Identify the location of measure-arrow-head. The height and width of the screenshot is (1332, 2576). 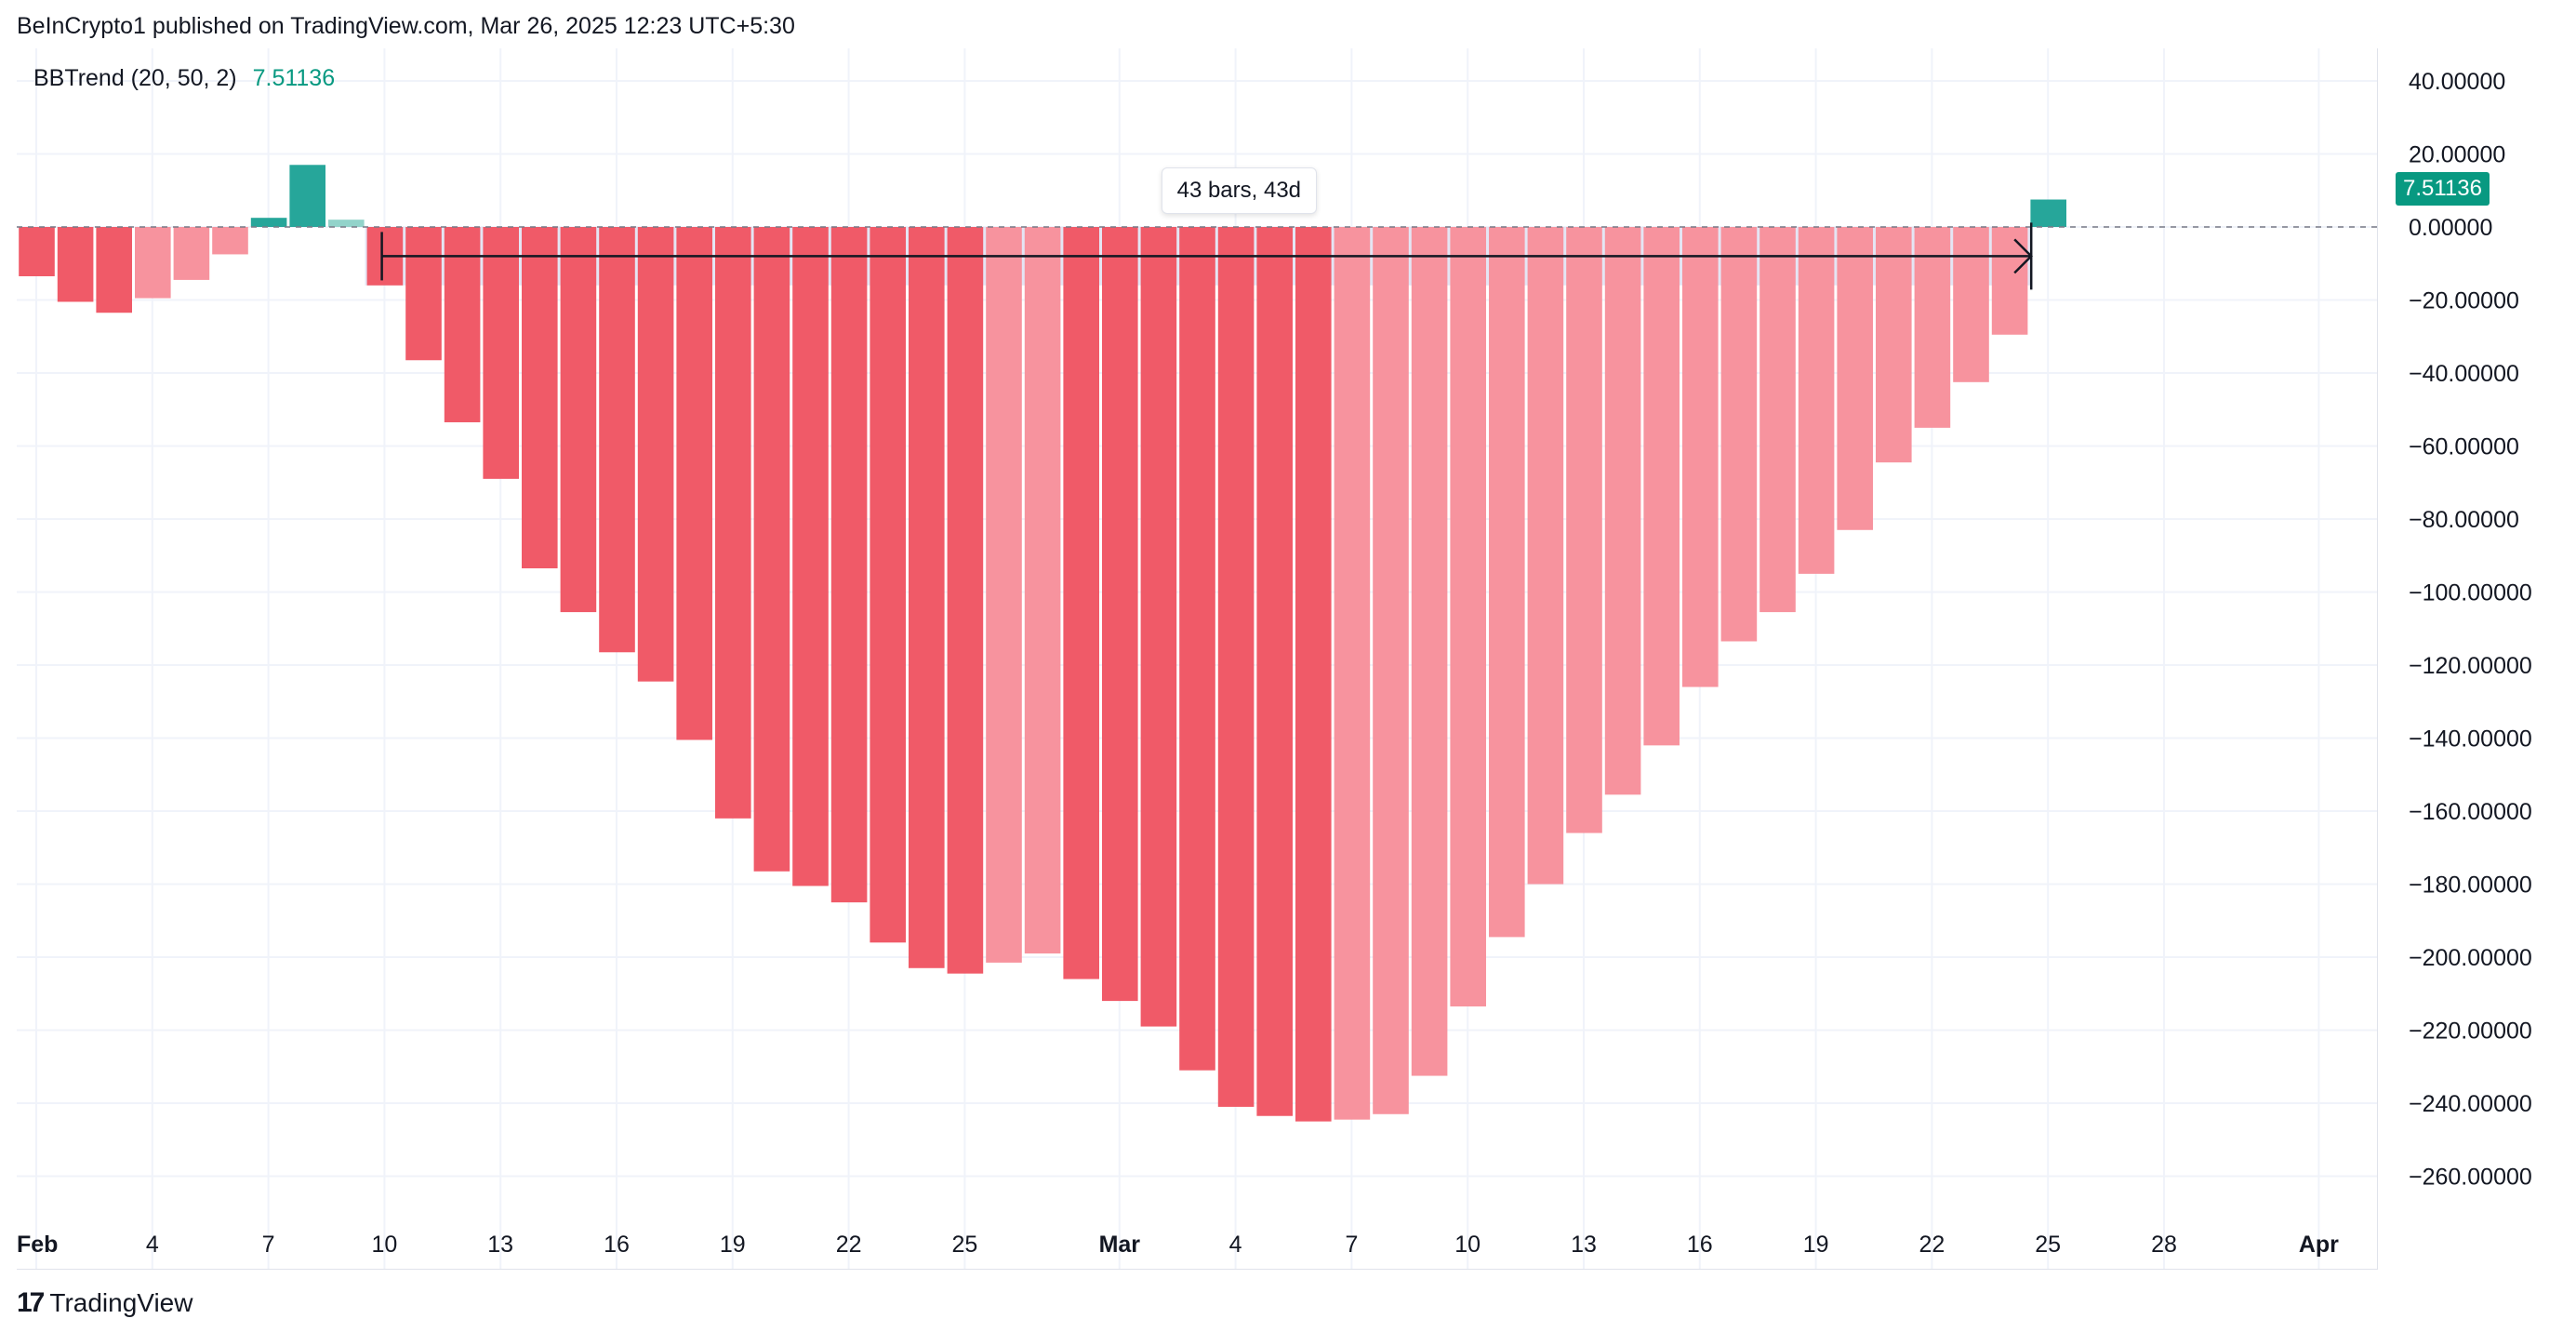
(2023, 256).